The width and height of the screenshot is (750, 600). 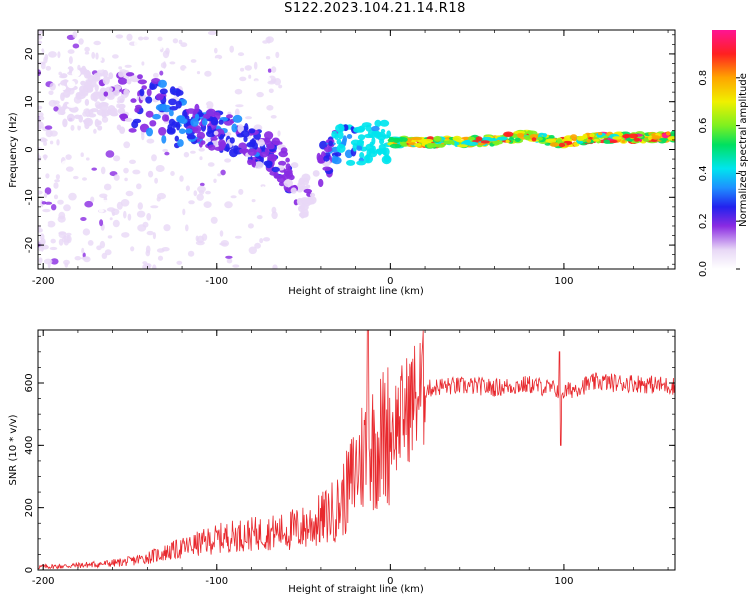 I want to click on x-tick-label: -100, so click(x=216, y=281).